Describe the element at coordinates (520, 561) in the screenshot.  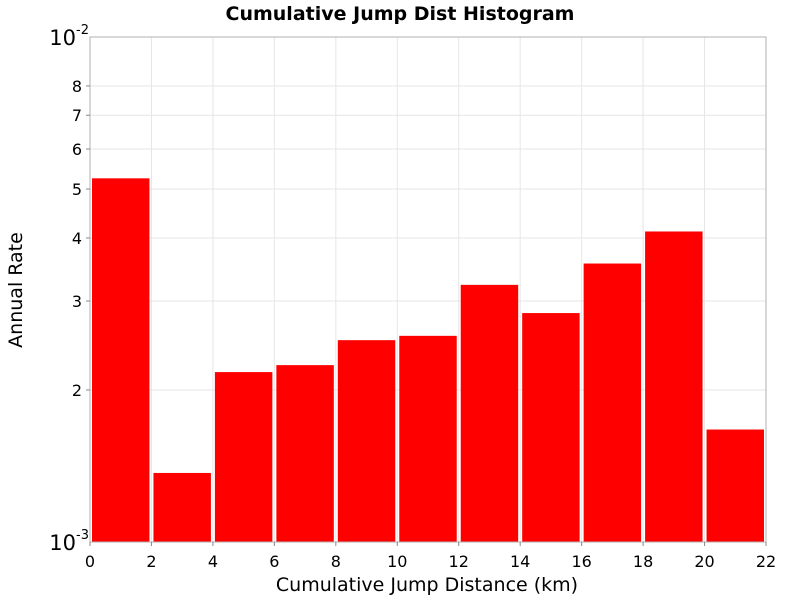
I see `x-tick-label: 14` at that location.